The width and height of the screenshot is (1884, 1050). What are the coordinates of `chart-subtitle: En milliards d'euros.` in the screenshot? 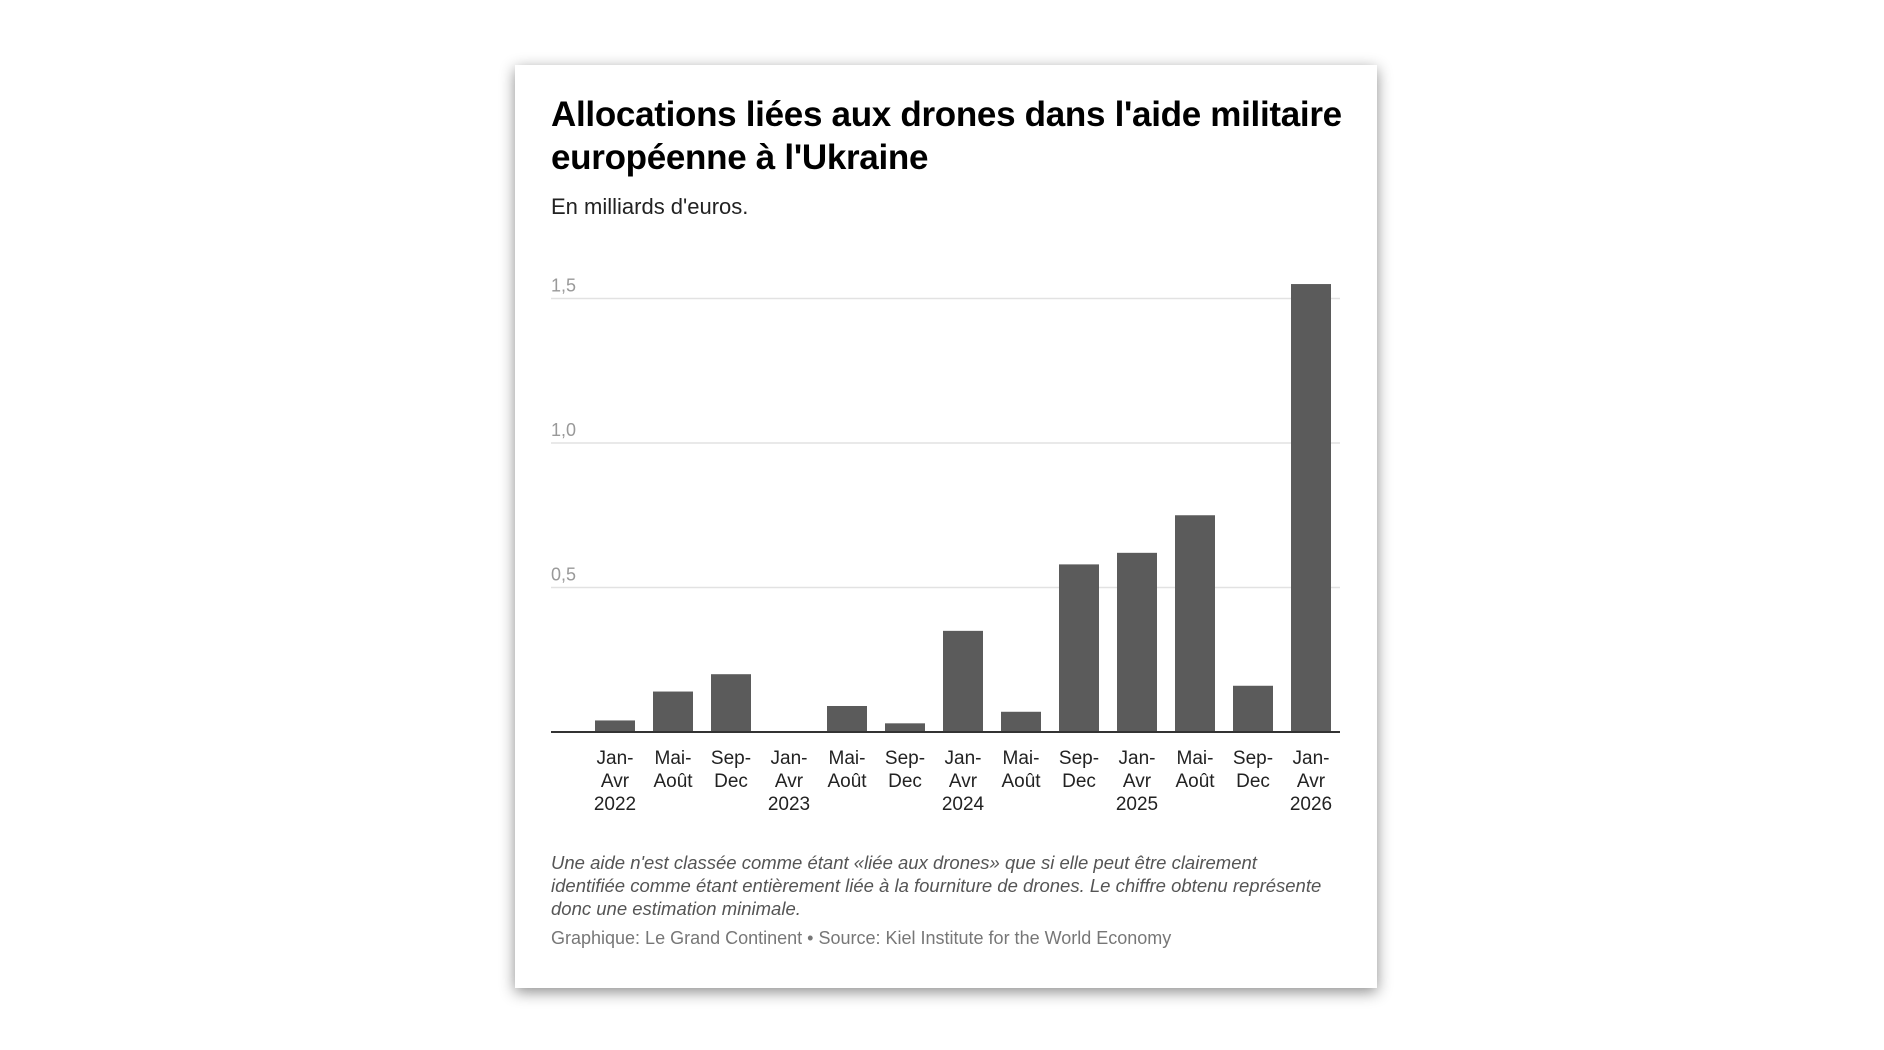 It's located at (650, 206).